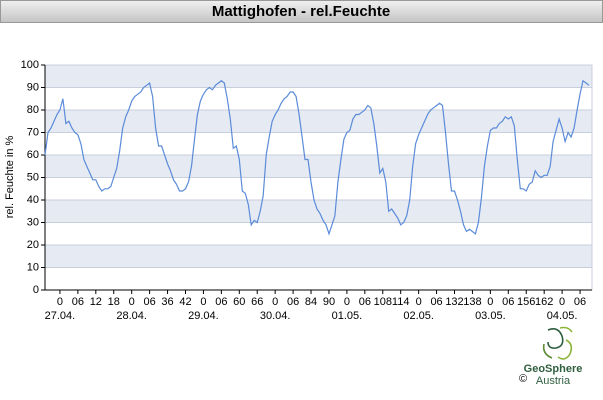 The height and width of the screenshot is (400, 603). Describe the element at coordinates (562, 316) in the screenshot. I see `date-label: 04.05.` at that location.